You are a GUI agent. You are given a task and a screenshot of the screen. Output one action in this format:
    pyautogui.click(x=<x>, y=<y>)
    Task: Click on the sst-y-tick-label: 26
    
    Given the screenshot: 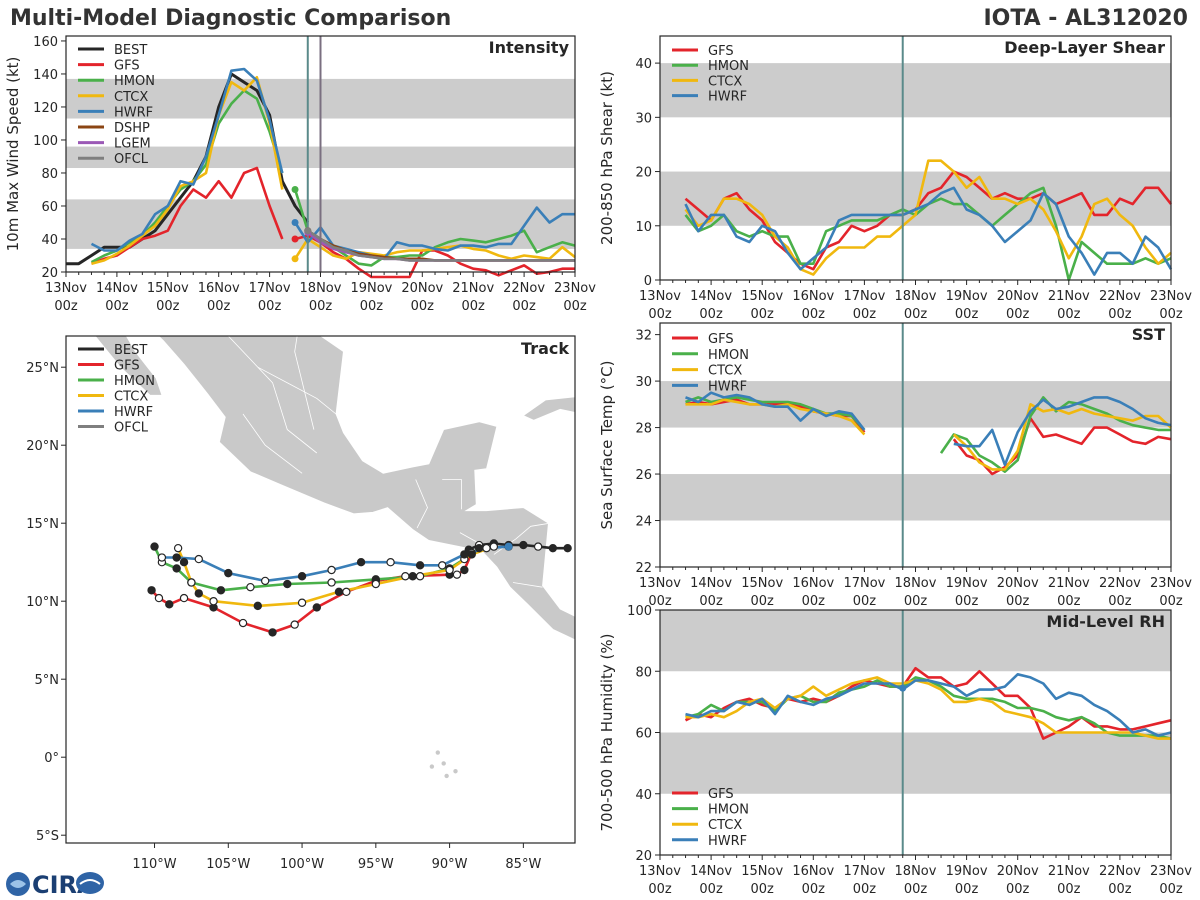 What is the action you would take?
    pyautogui.click(x=643, y=475)
    